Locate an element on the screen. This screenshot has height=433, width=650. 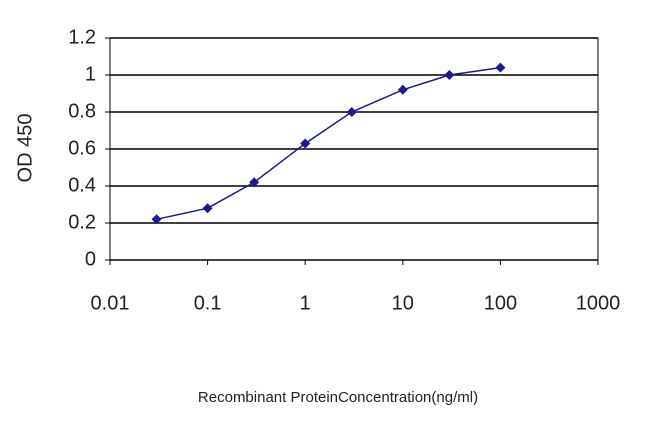
x-tick-label: 100 is located at coordinates (500, 303).